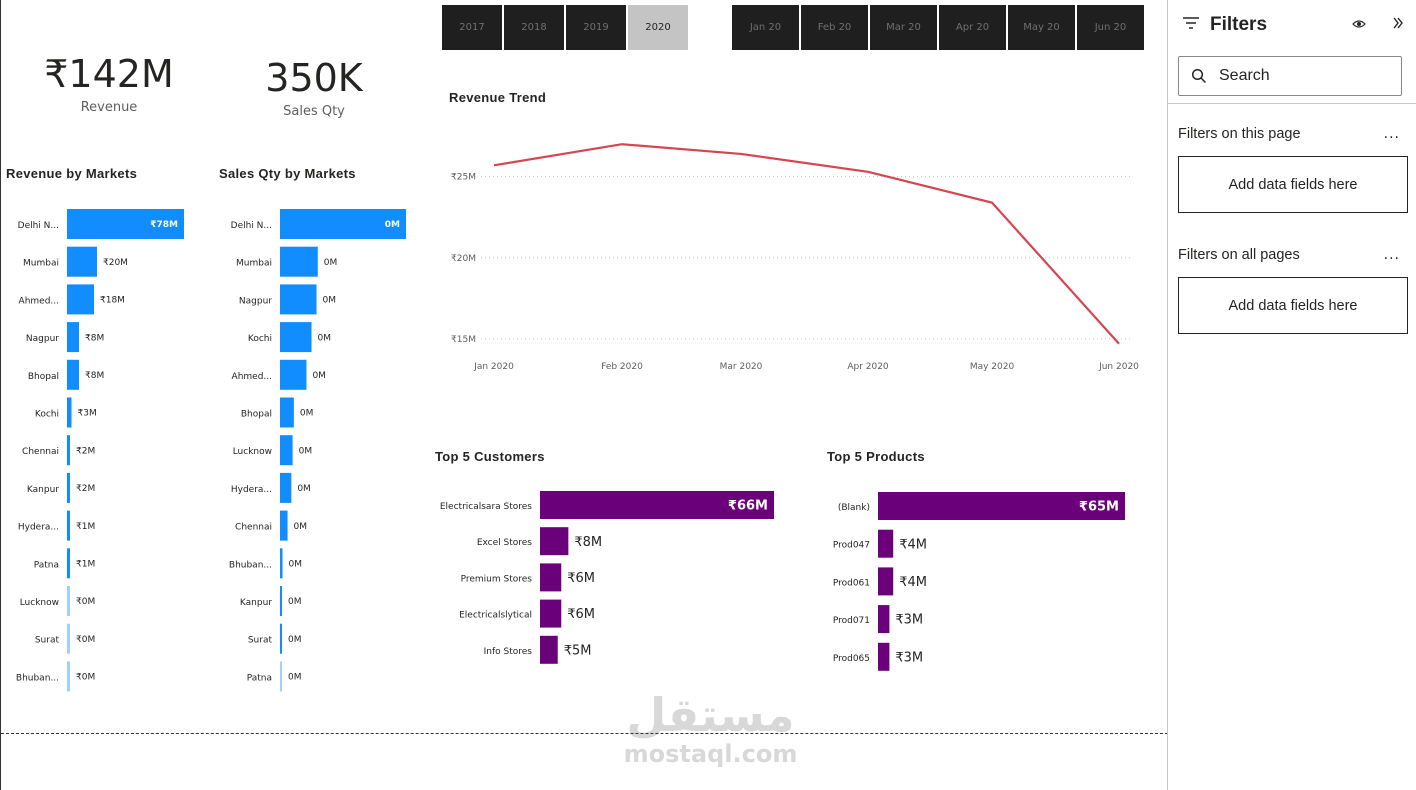  I want to click on category-label: Chennai, so click(40, 452).